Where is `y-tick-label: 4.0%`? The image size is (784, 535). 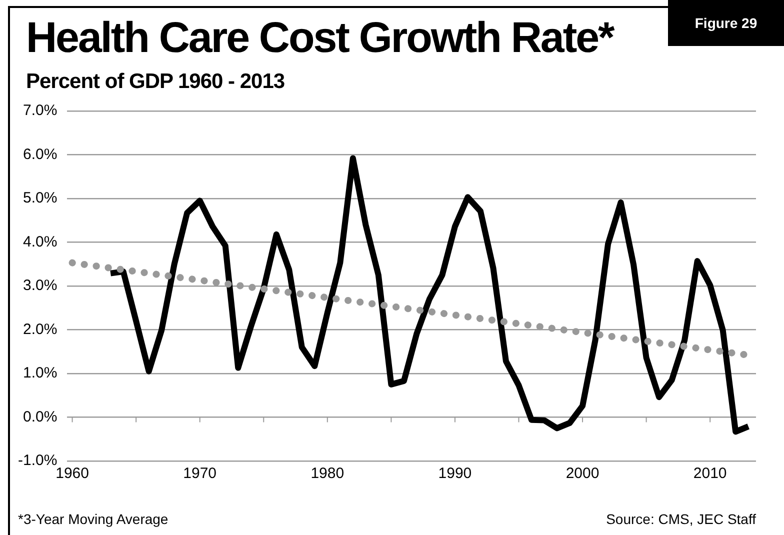
y-tick-label: 4.0% is located at coordinates (40, 241).